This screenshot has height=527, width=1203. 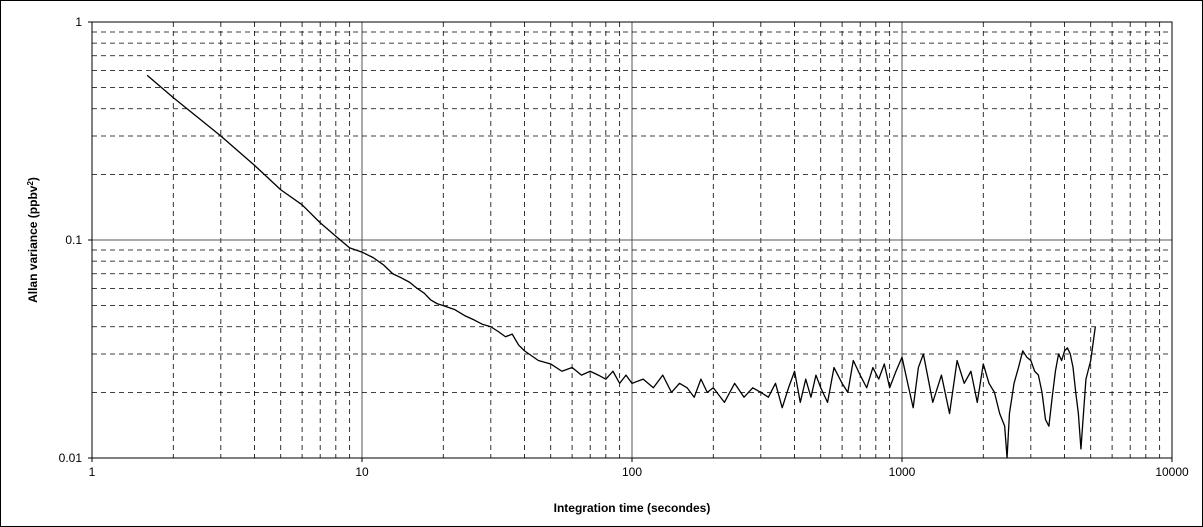 What do you see at coordinates (362, 472) in the screenshot?
I see `x-tick-label: 10` at bounding box center [362, 472].